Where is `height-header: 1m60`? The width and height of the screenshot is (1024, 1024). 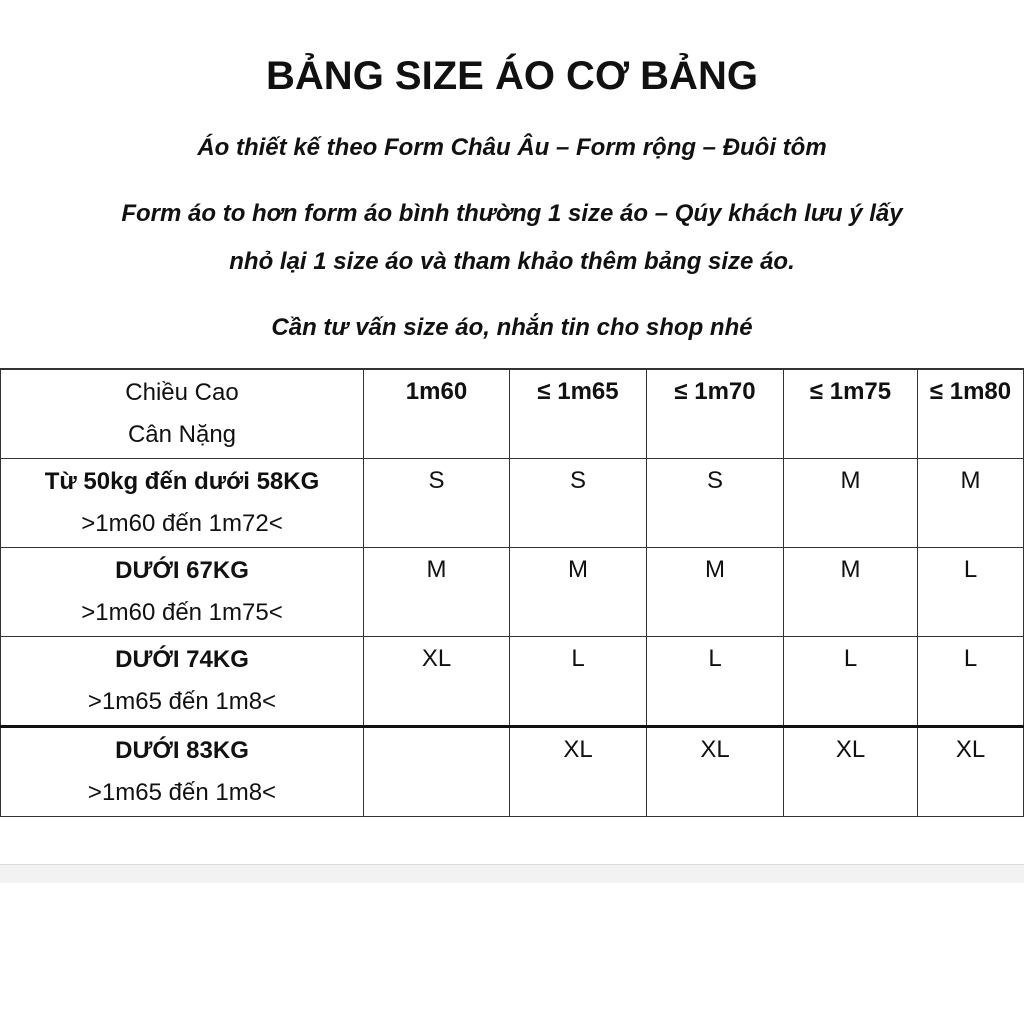
height-header: 1m60 is located at coordinates (436, 413).